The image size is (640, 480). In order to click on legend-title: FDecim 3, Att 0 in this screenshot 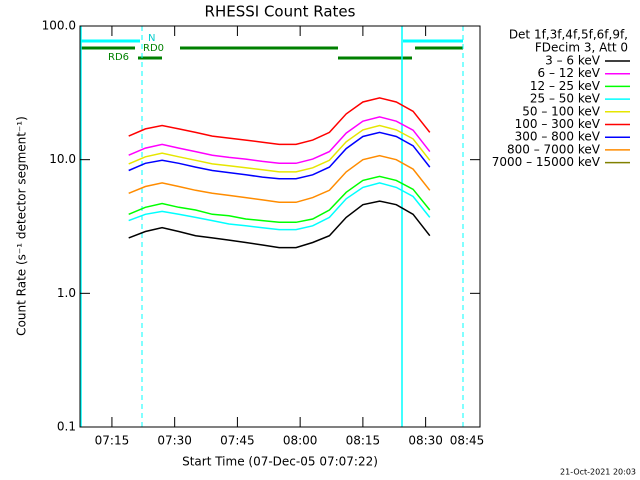, I will do `click(581, 48)`.